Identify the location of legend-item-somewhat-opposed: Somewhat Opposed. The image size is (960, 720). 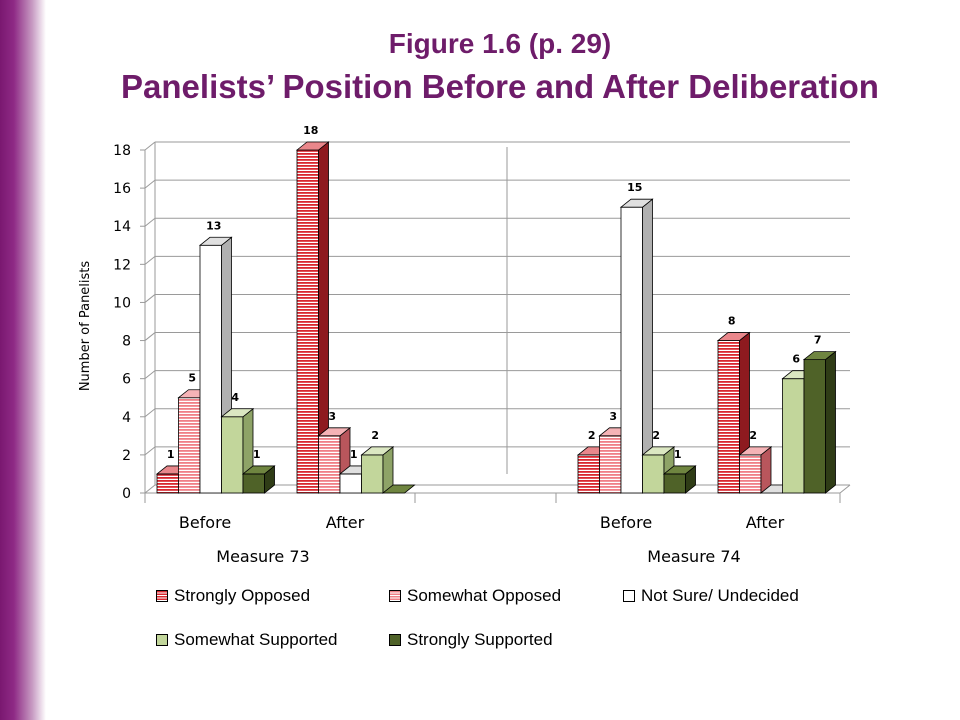
(475, 596).